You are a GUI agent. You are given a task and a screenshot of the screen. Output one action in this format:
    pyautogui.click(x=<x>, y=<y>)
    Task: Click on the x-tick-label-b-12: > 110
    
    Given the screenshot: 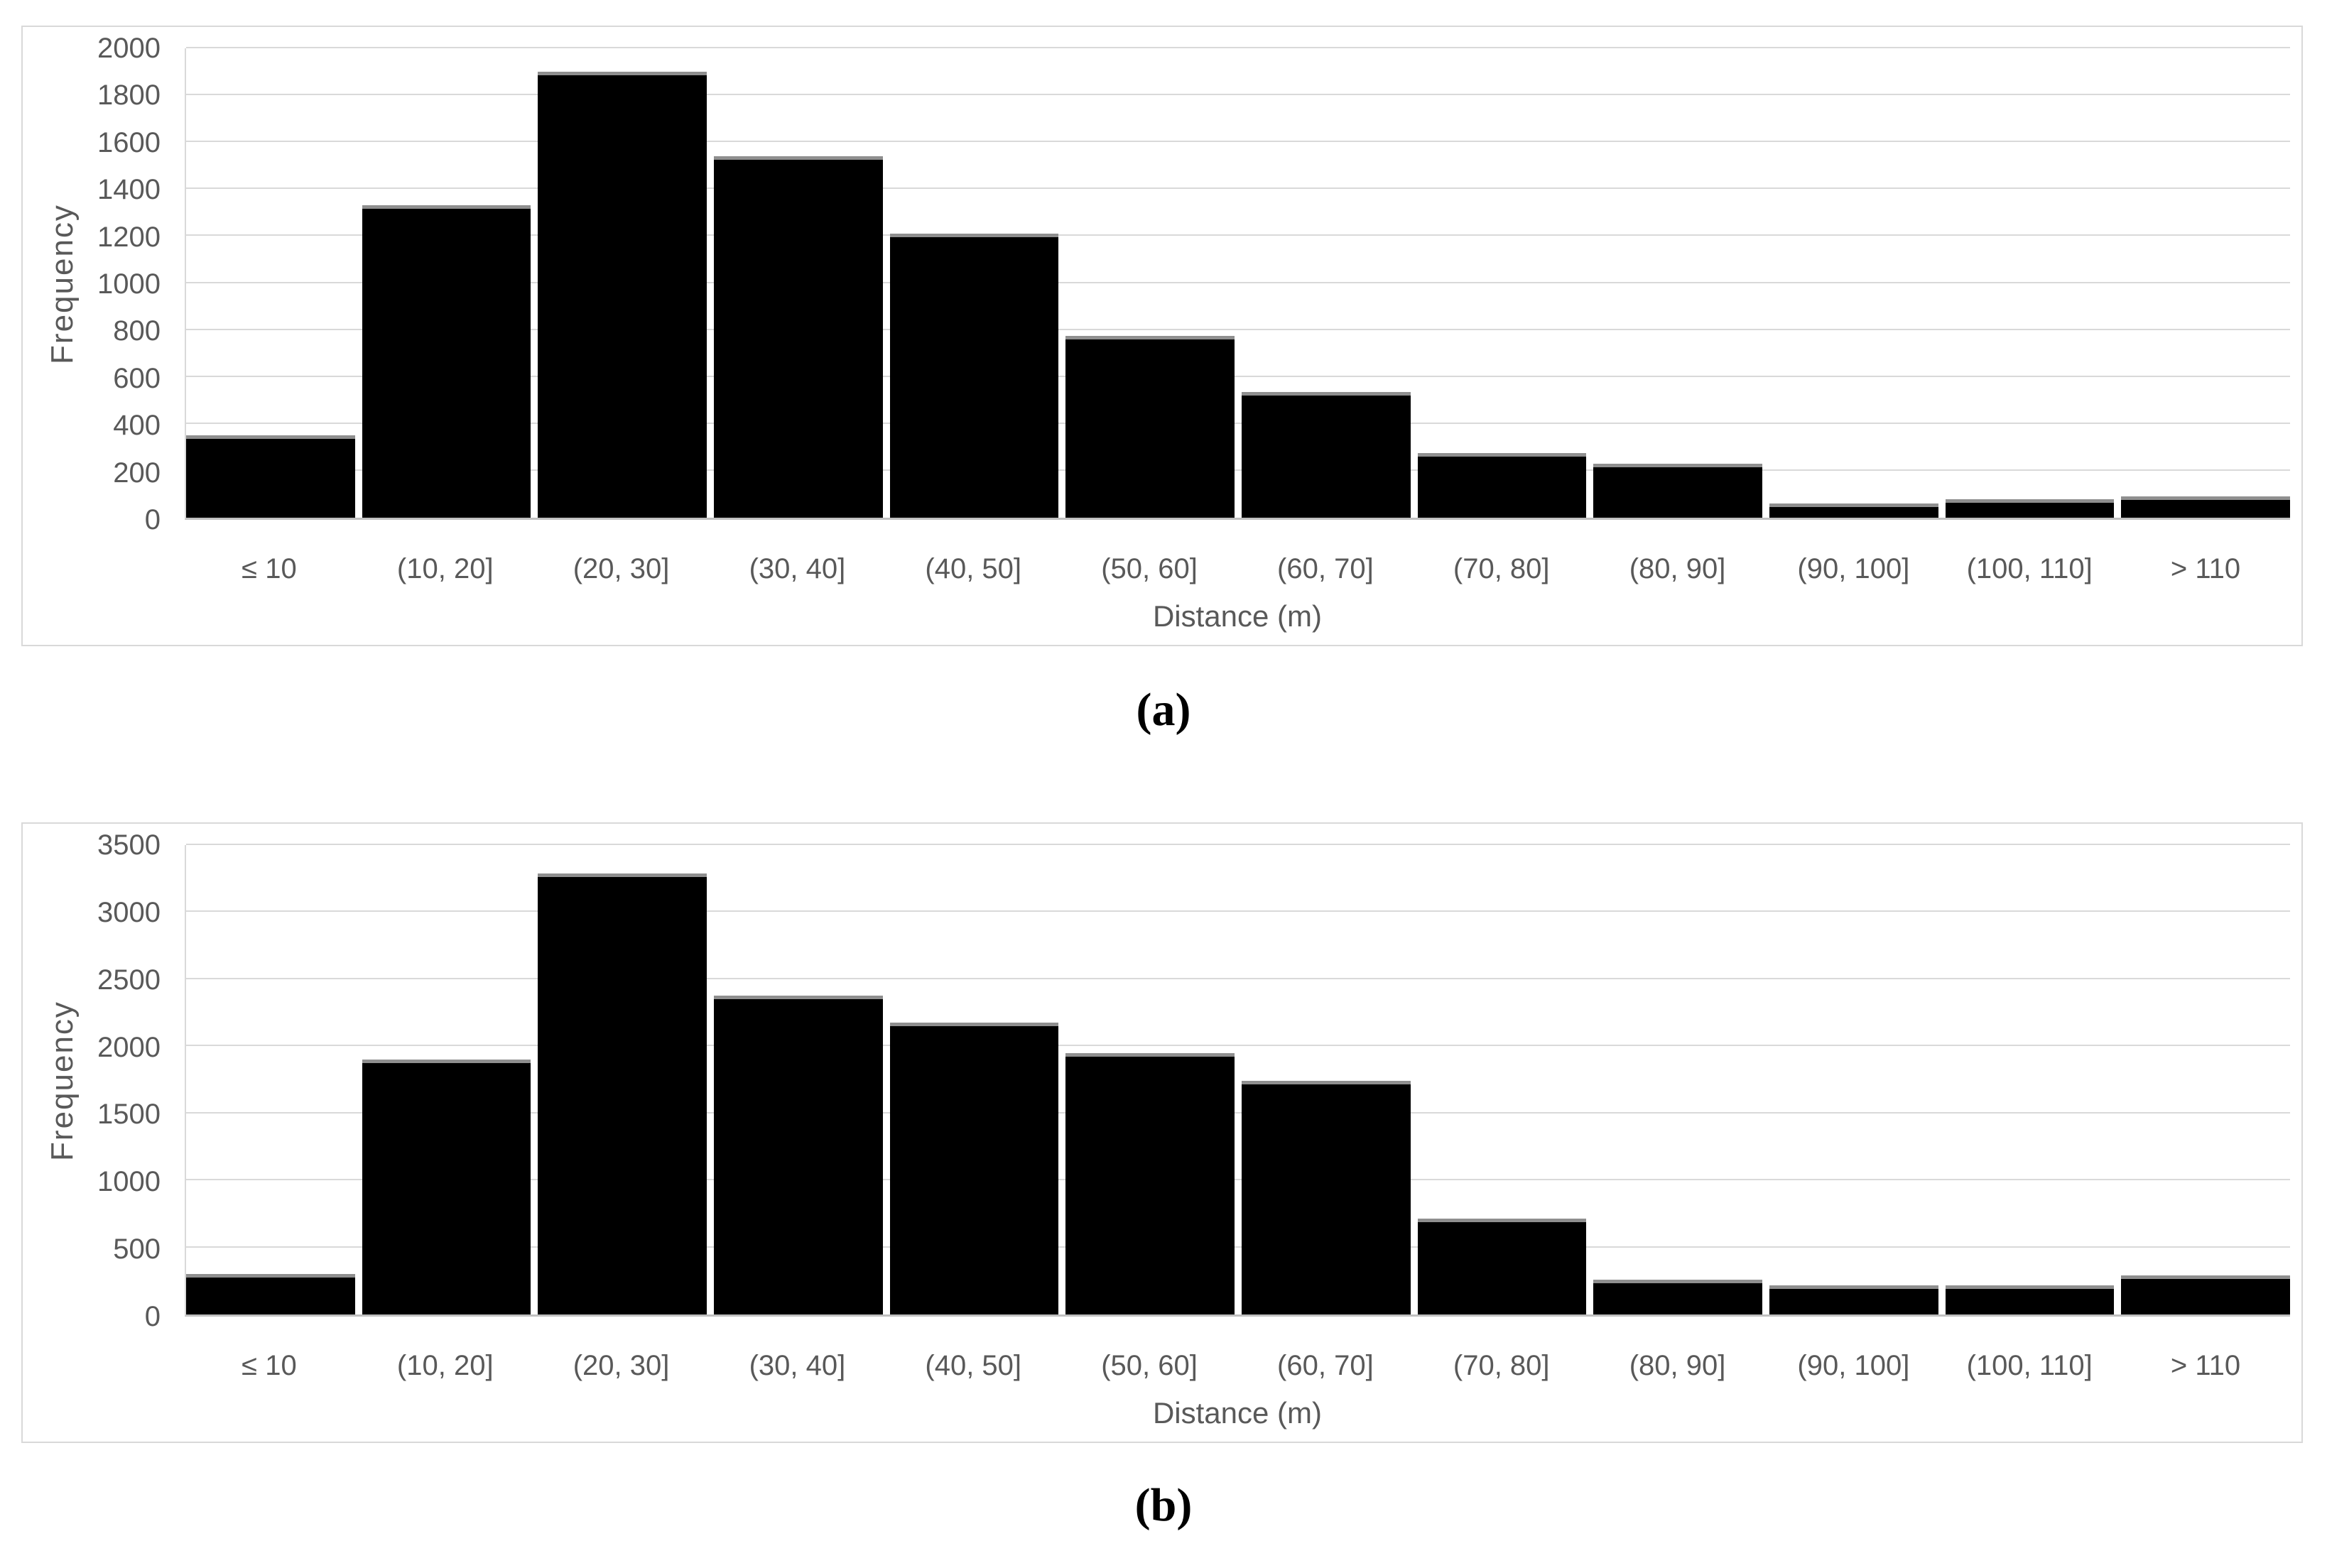 What is the action you would take?
    pyautogui.click(x=2206, y=1365)
    